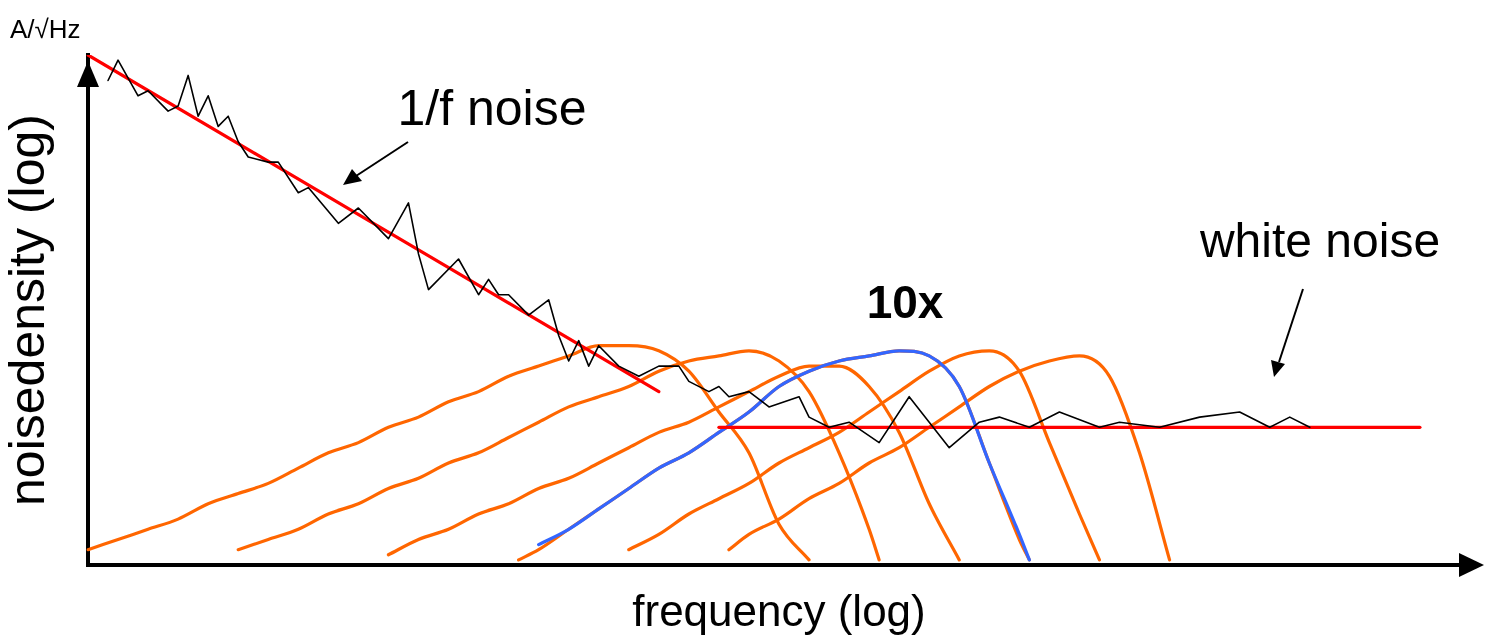 Image resolution: width=1485 pixels, height=640 pixels. What do you see at coordinates (1319, 240) in the screenshot?
I see `annotation: white noise` at bounding box center [1319, 240].